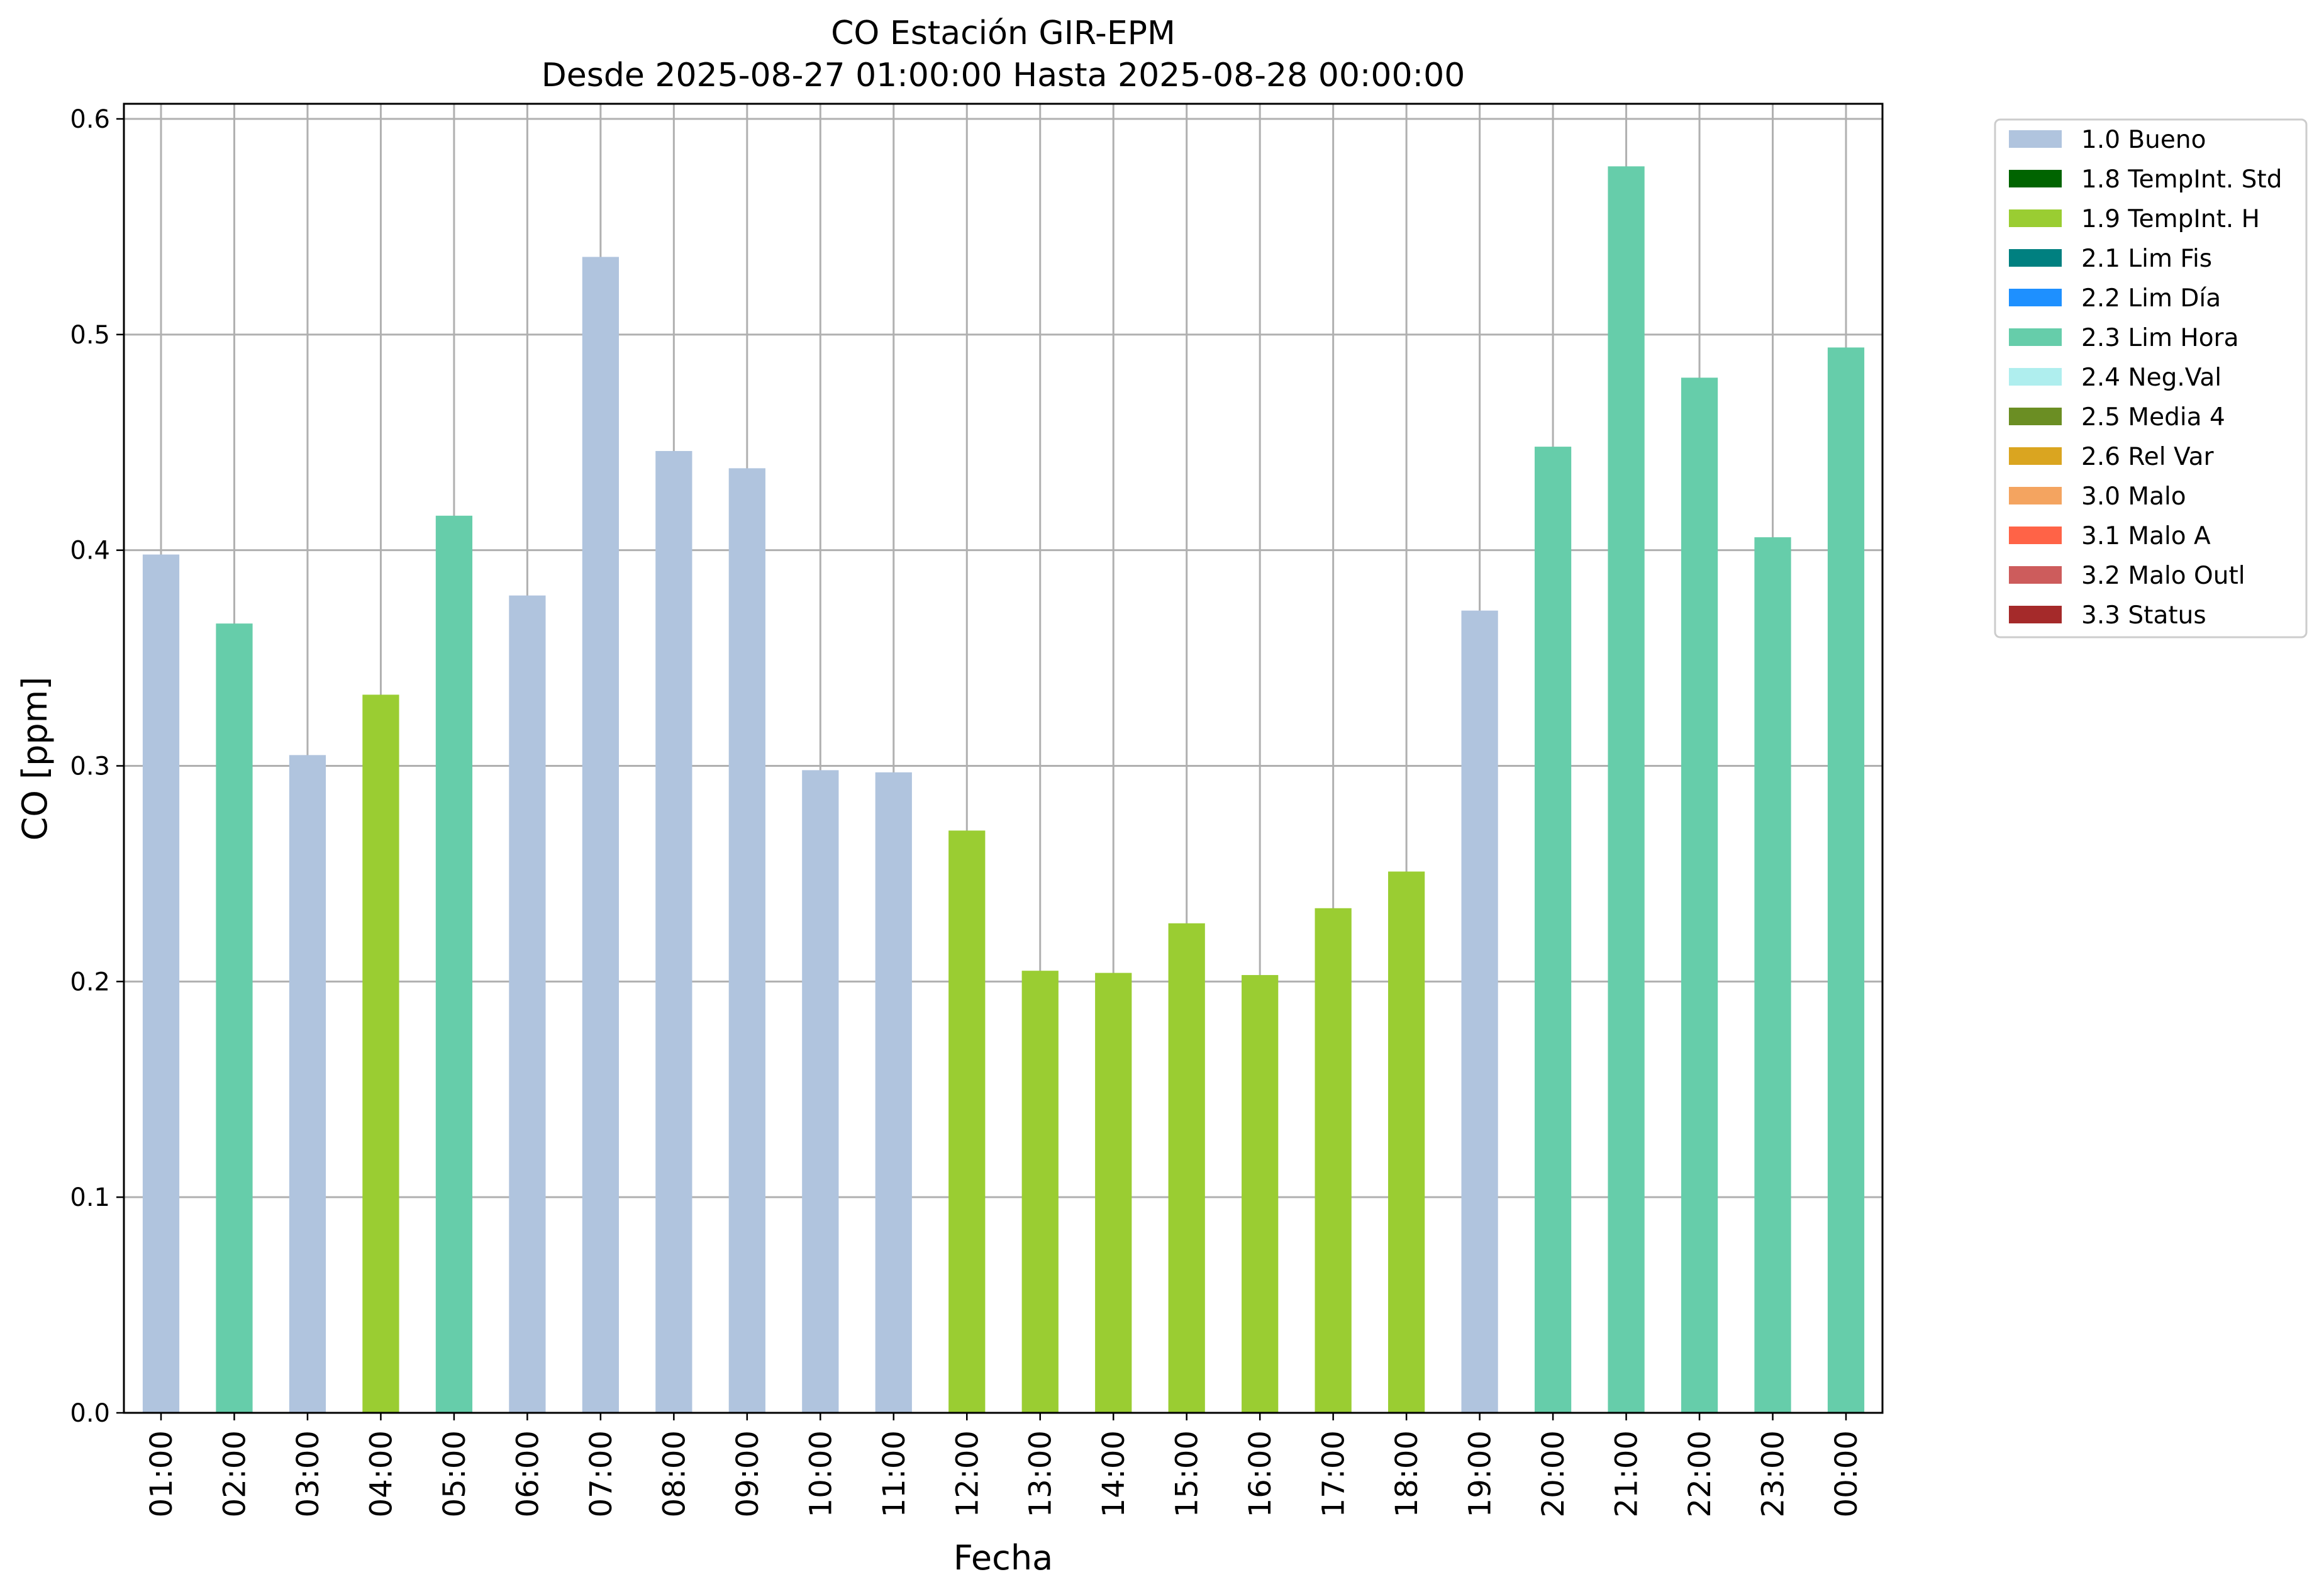  I want to click on bar-2000, so click(1553, 930).